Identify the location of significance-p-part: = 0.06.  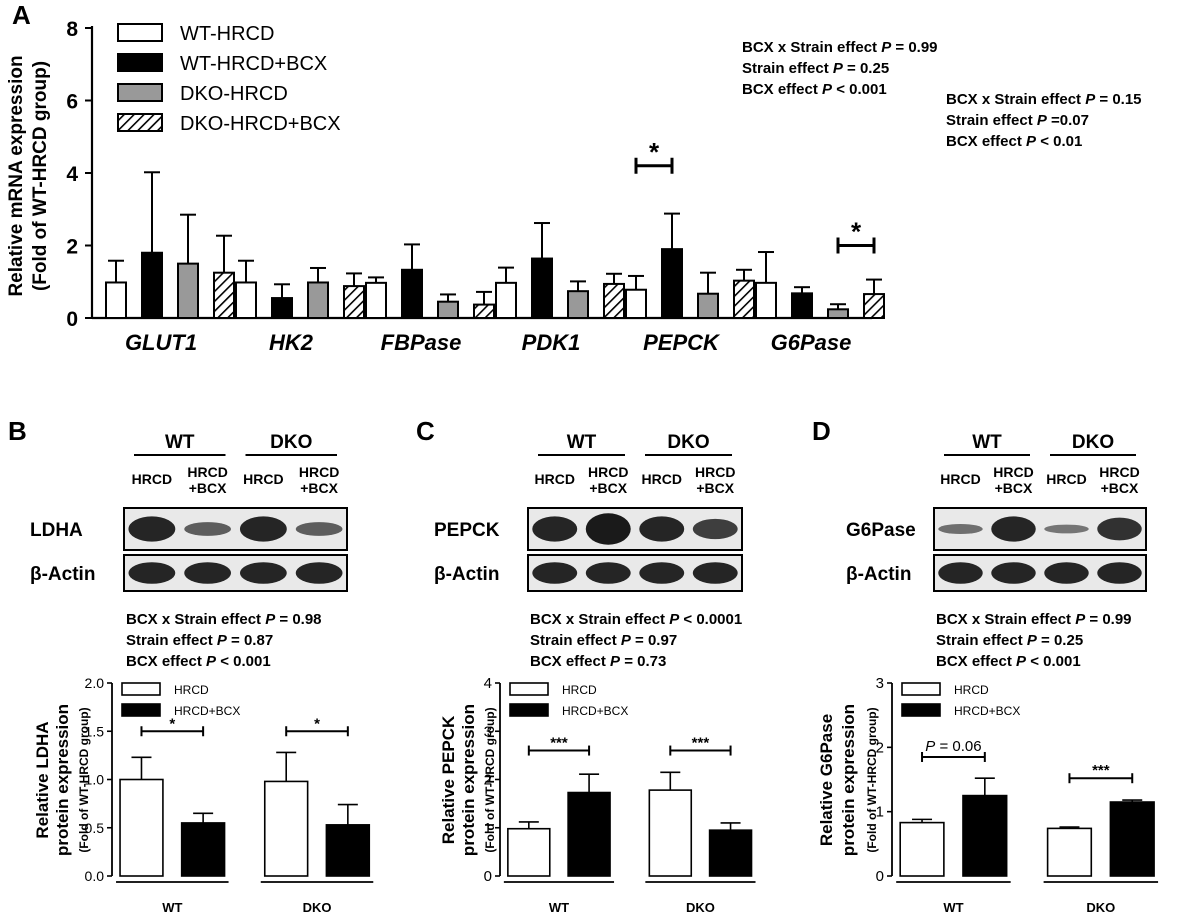
(958, 746).